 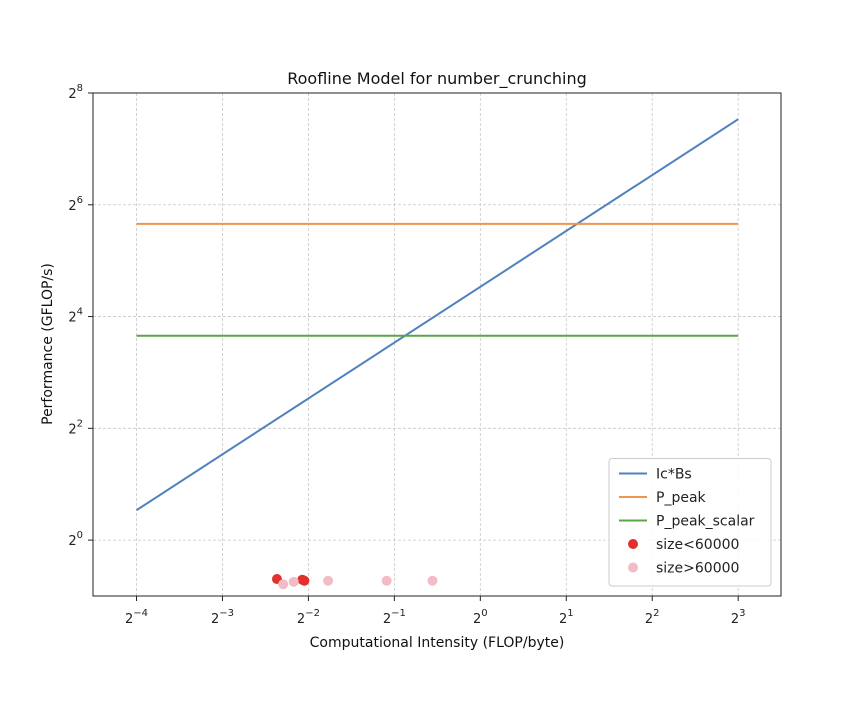 What do you see at coordinates (697, 545) in the screenshot?
I see `legend-label: size<60000` at bounding box center [697, 545].